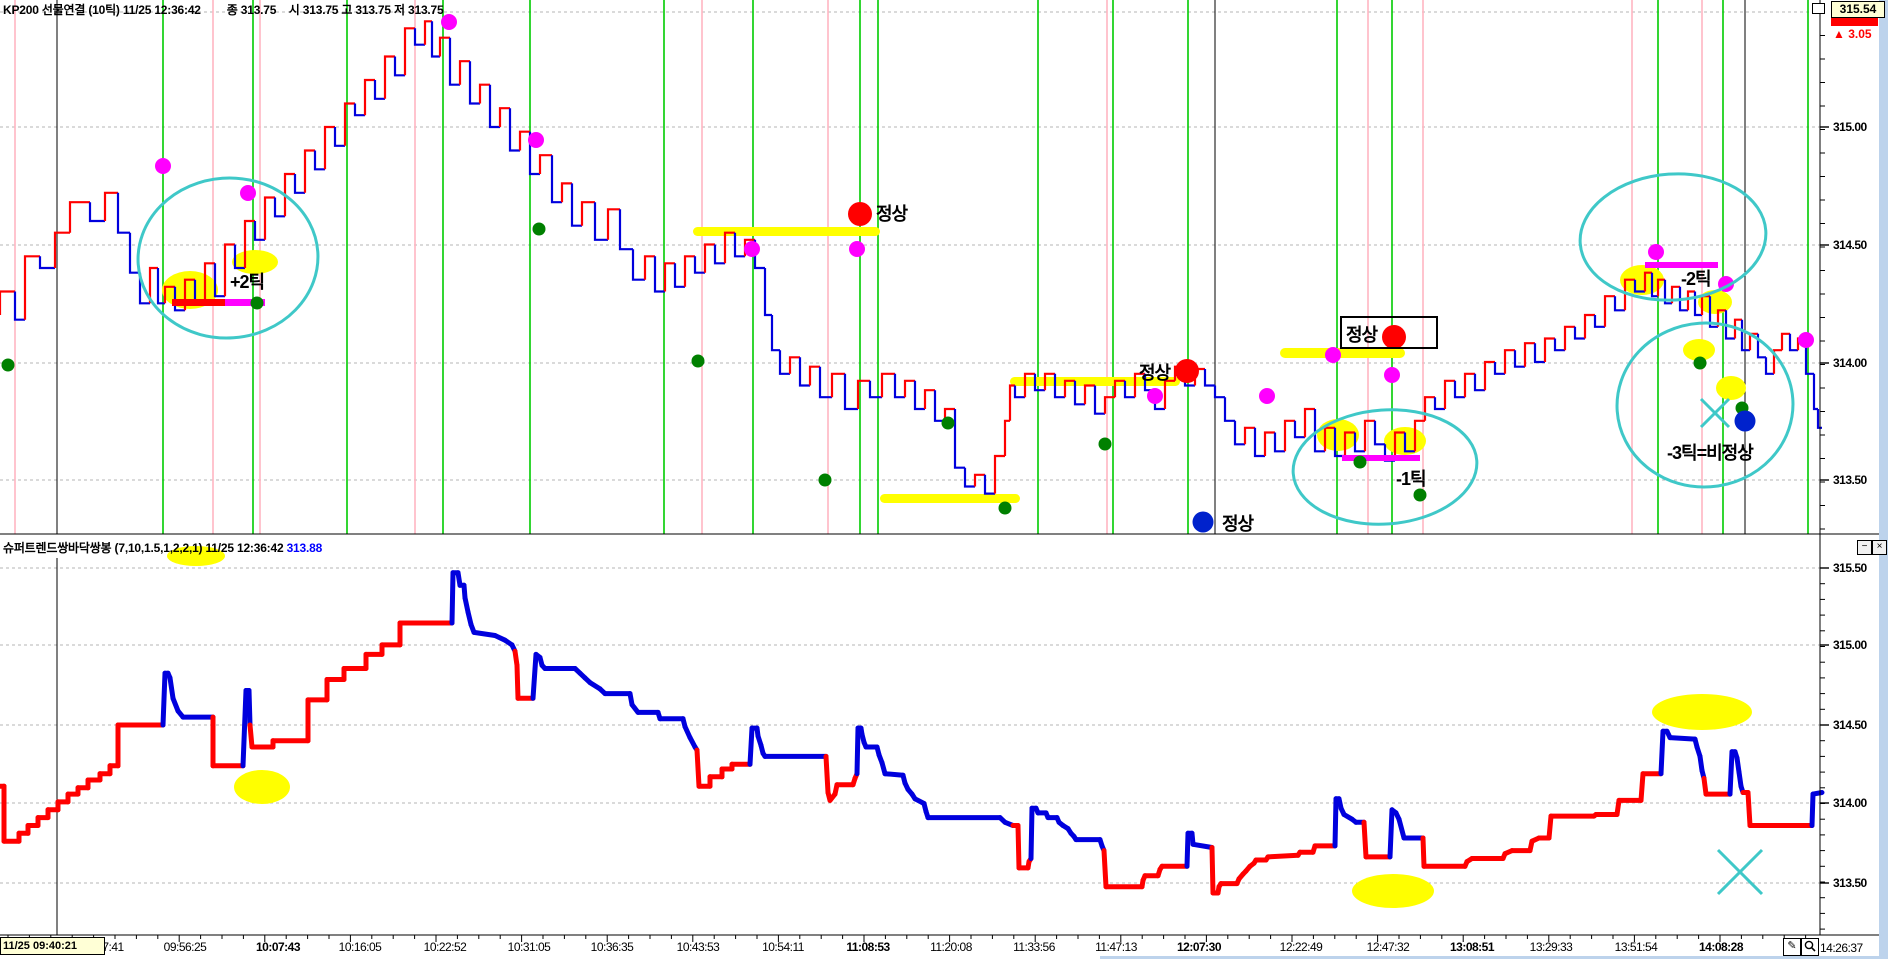 The width and height of the screenshot is (1888, 959). Describe the element at coordinates (52, 946) in the screenshot. I see `time-axis-start-label: 11/25 09:40:21` at that location.